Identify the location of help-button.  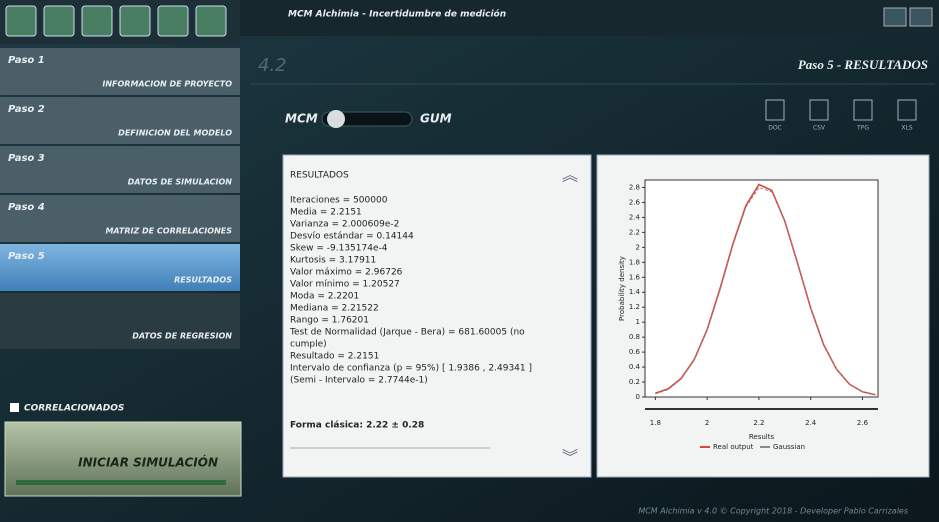
(895, 17).